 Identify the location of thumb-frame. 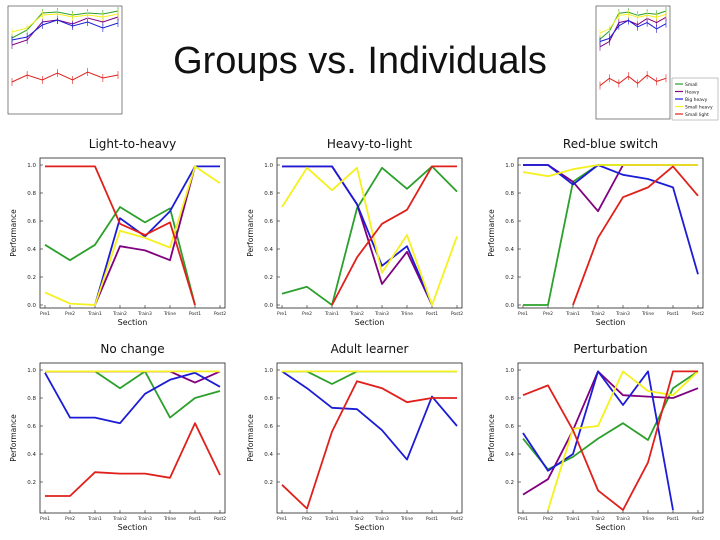
(633, 62).